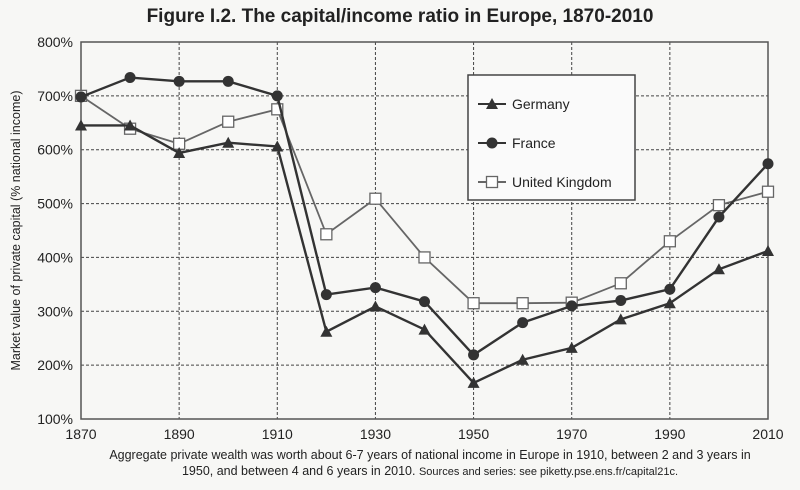 The height and width of the screenshot is (490, 800). I want to click on y-tick-label: 100%, so click(55, 419).